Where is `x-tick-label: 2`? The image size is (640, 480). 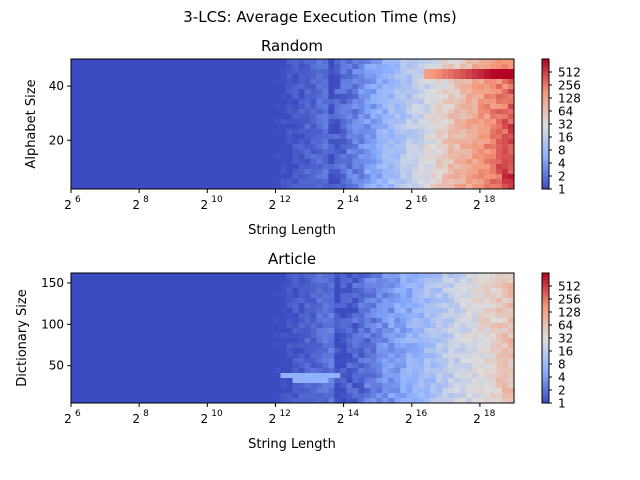 x-tick-label: 2 is located at coordinates (204, 205).